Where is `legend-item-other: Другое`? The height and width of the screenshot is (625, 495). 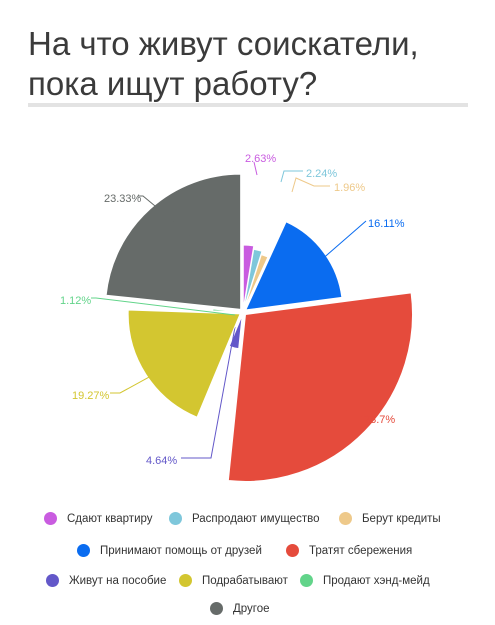
legend-item-other: Другое is located at coordinates (240, 608).